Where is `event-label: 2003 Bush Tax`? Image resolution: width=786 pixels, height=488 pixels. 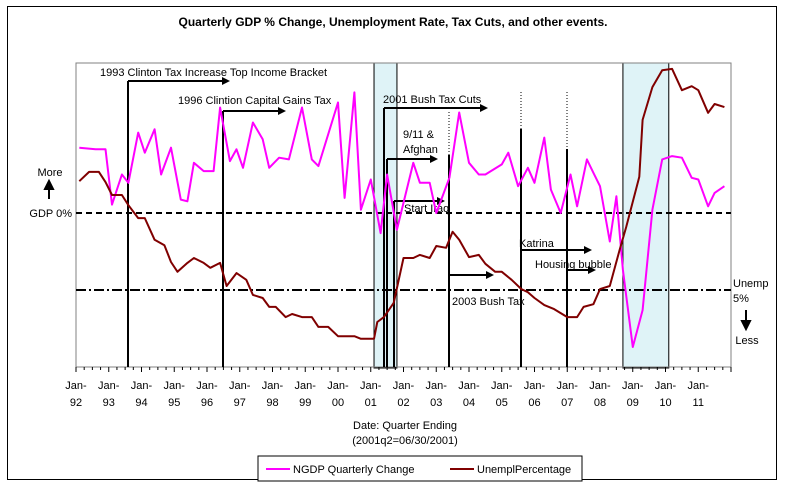
event-label: 2003 Bush Tax is located at coordinates (488, 302).